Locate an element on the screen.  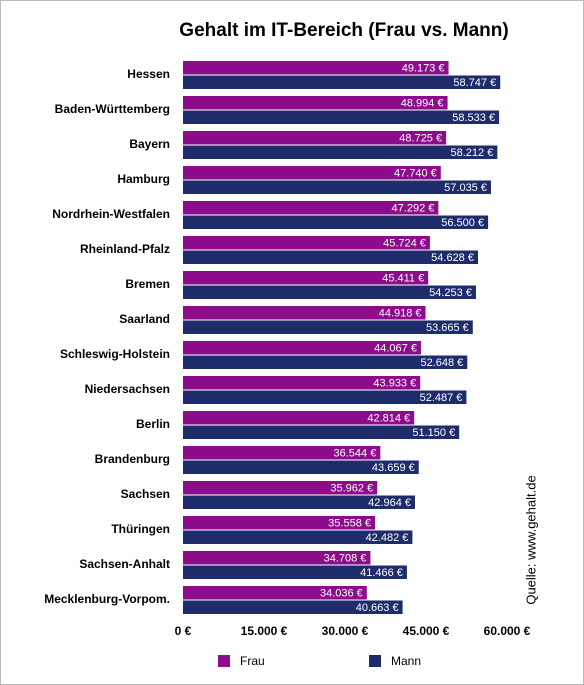
value-label: 58.533 € is located at coordinates (473, 118).